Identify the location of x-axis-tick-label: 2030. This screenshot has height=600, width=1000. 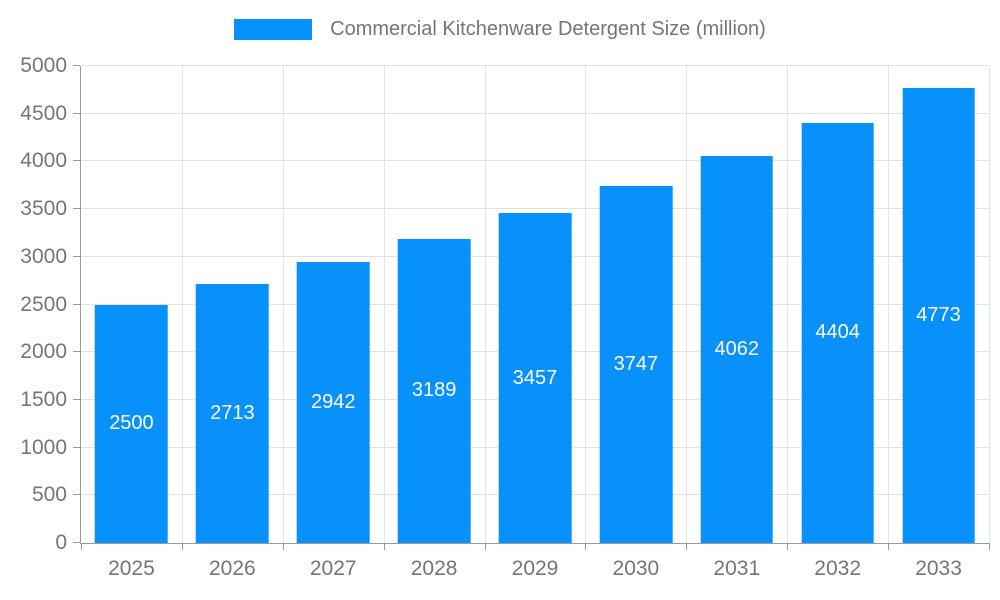
(636, 568).